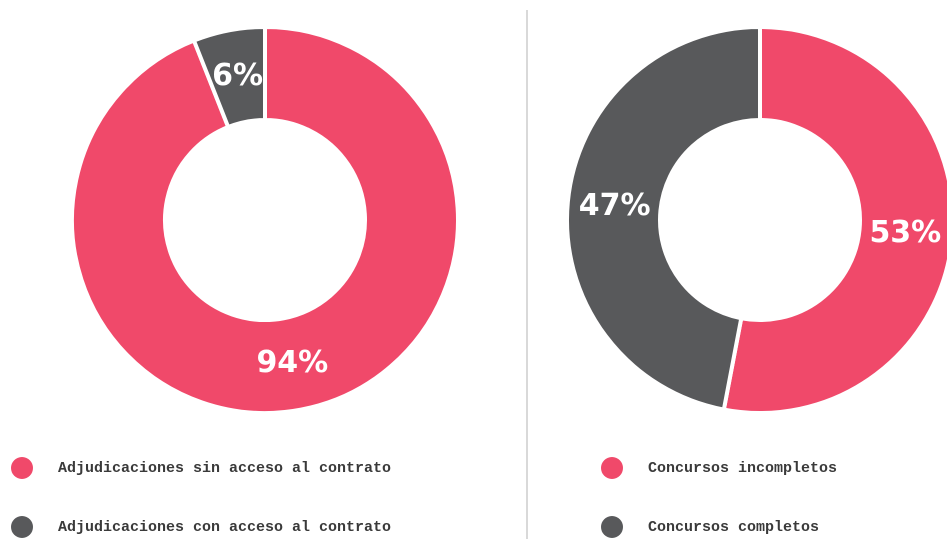 The height and width of the screenshot is (539, 947). What do you see at coordinates (615, 205) in the screenshot?
I see `value-label: 47%` at bounding box center [615, 205].